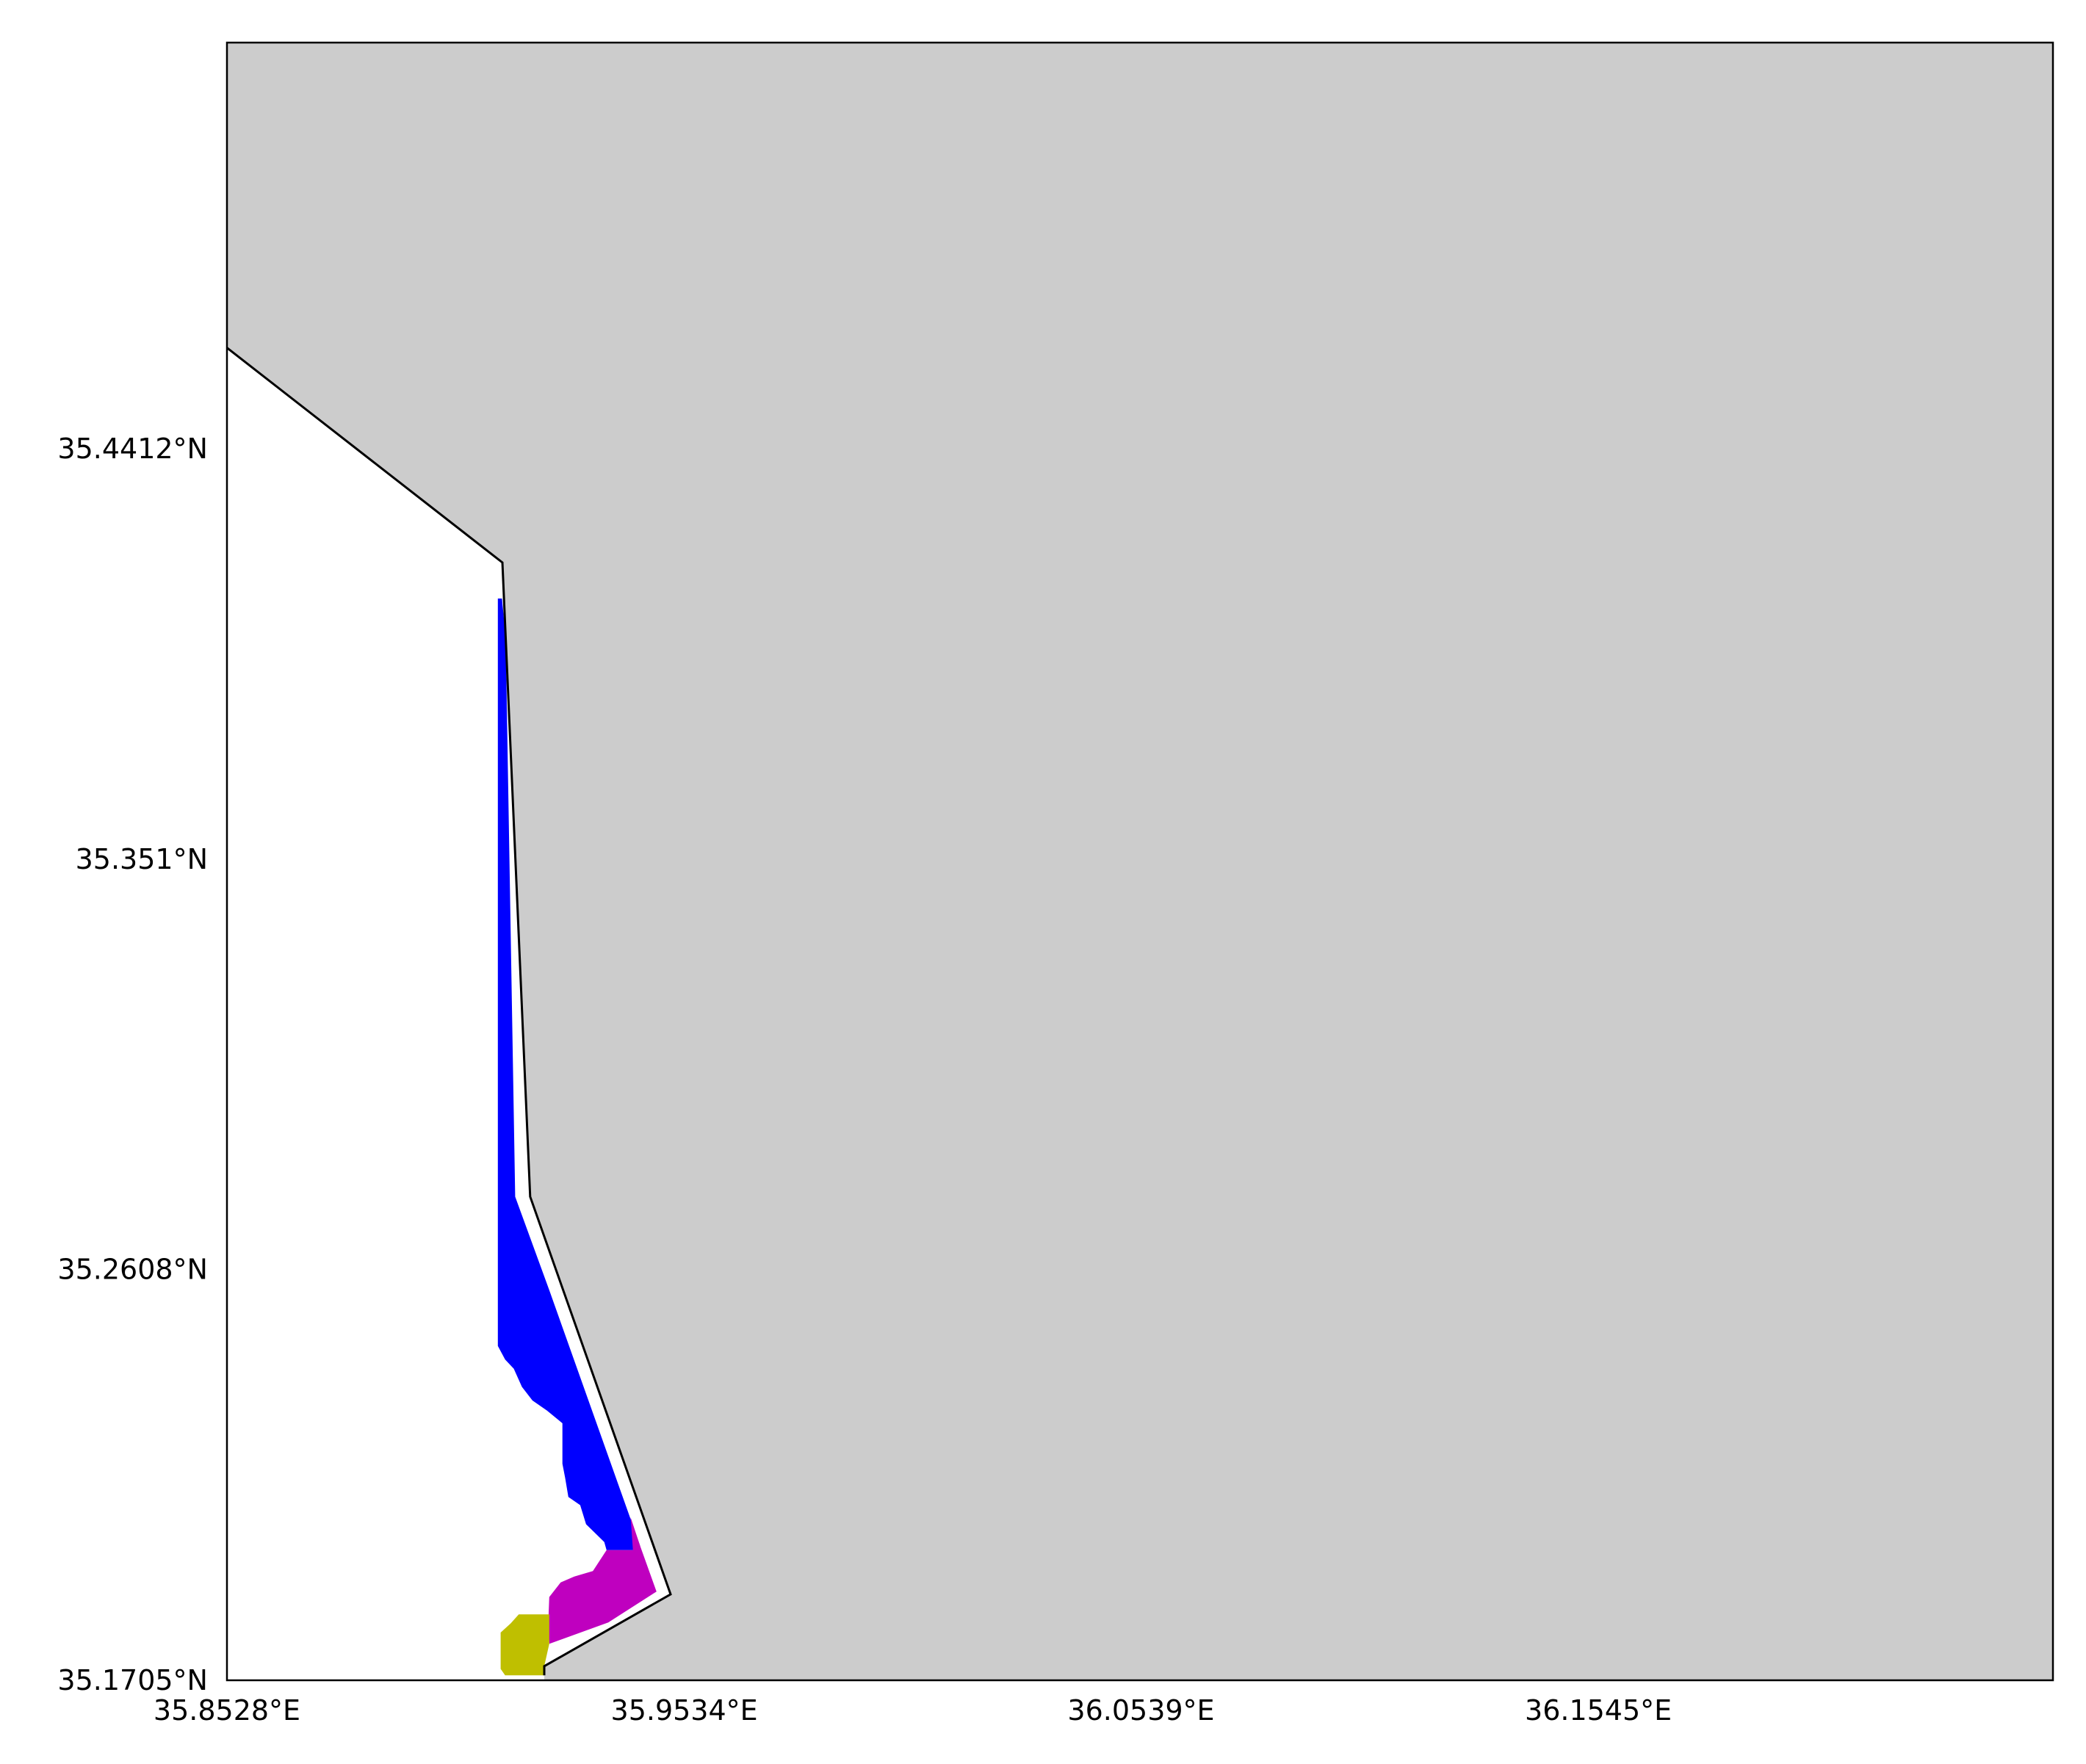  Describe the element at coordinates (602, 1580) in the screenshot. I see `magenta-zone` at that location.